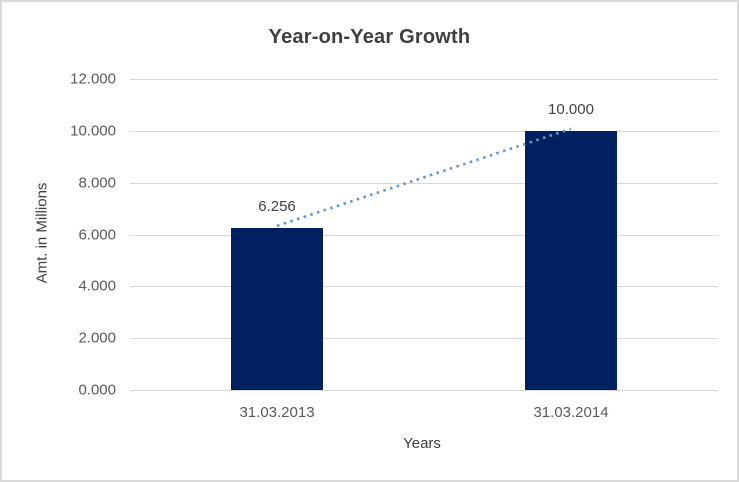  What do you see at coordinates (277, 308) in the screenshot?
I see `bar-31.03.2013` at bounding box center [277, 308].